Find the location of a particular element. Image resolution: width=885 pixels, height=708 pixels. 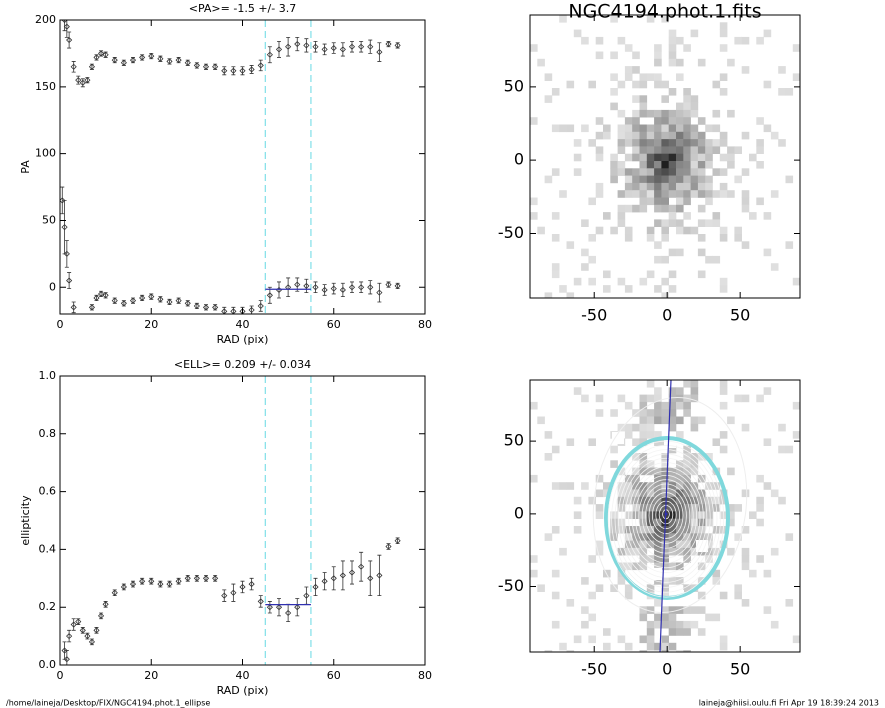

y-tick-label: 150 is located at coordinates (45, 86).